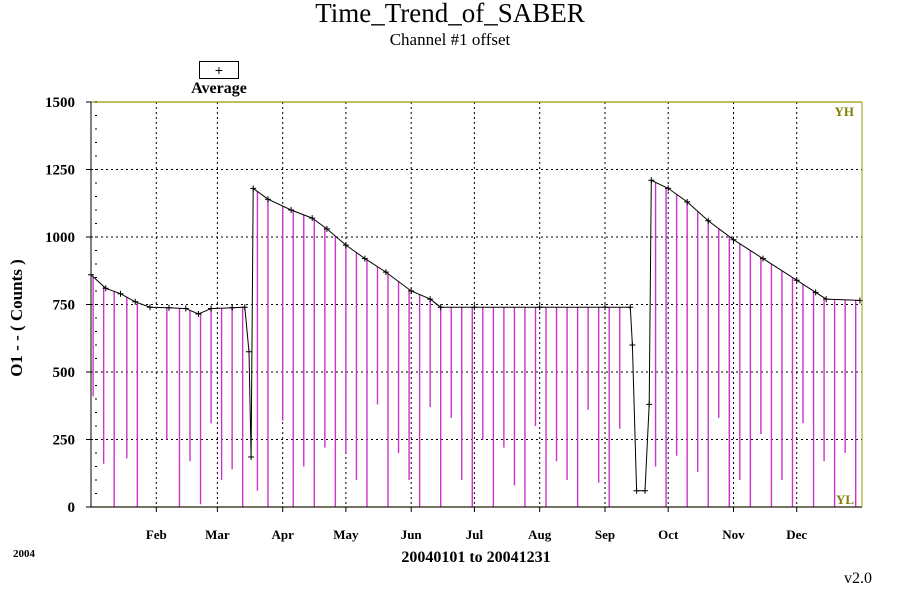  Describe the element at coordinates (476, 557) in the screenshot. I see `x-axis-label: 20040101 to 20041231` at that location.